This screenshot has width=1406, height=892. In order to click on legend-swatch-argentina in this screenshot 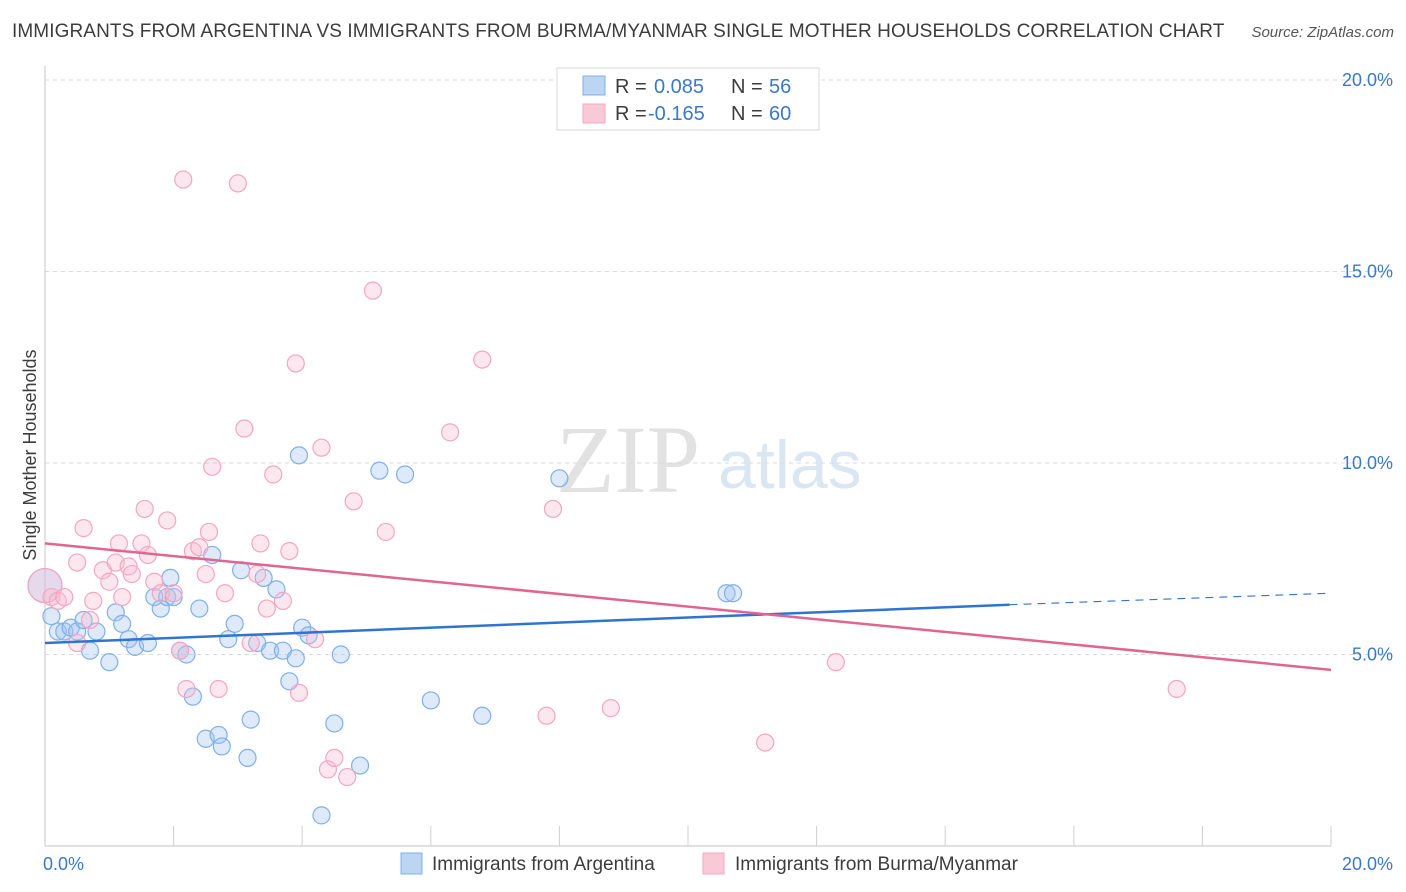, I will do `click(594, 85)`.